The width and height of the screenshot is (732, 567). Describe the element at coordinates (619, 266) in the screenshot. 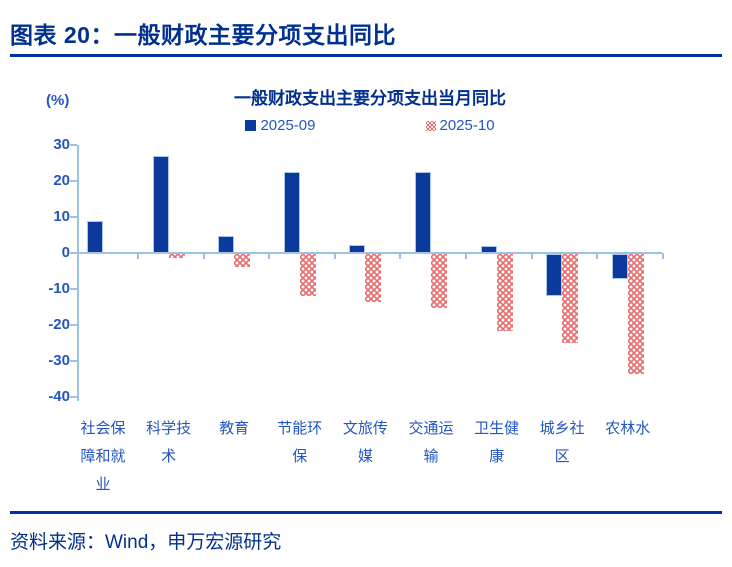

I see `bar-2025-09-农林水` at that location.